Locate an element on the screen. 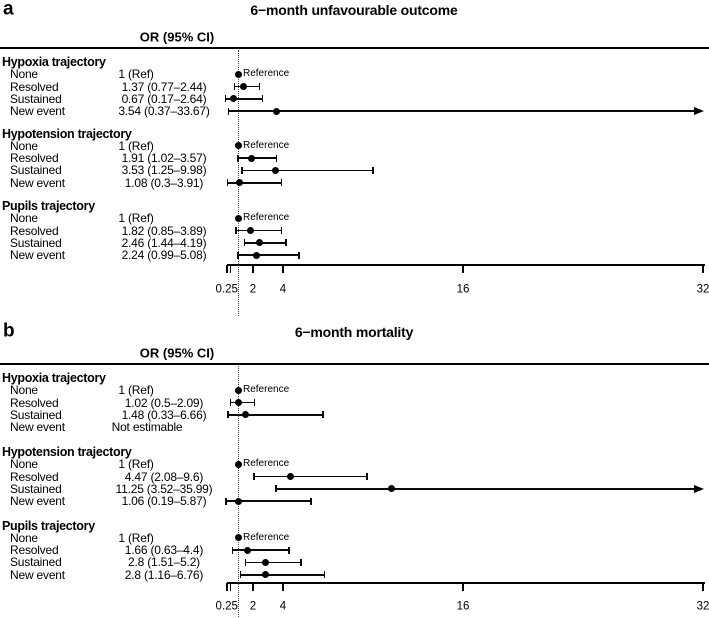  row-or-ci: 4.47 (2.08–9.6) is located at coordinates (164, 476).